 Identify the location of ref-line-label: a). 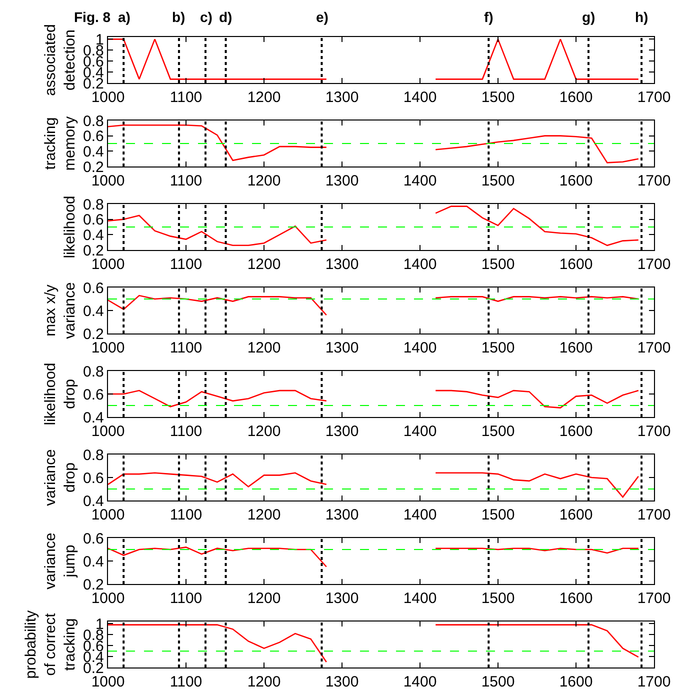
(124, 17).